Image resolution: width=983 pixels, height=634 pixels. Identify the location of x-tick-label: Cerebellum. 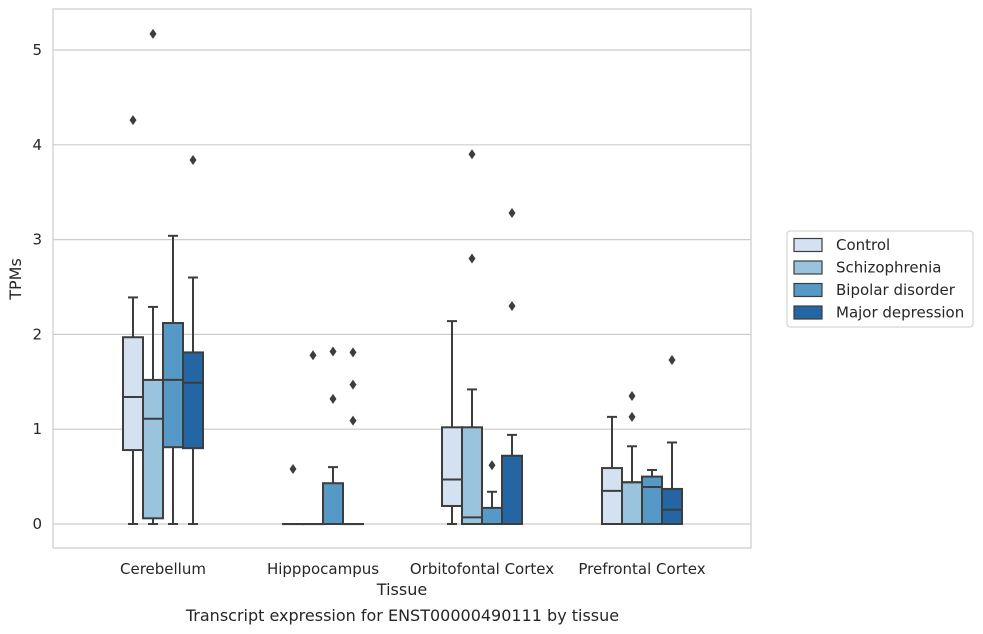
(163, 569).